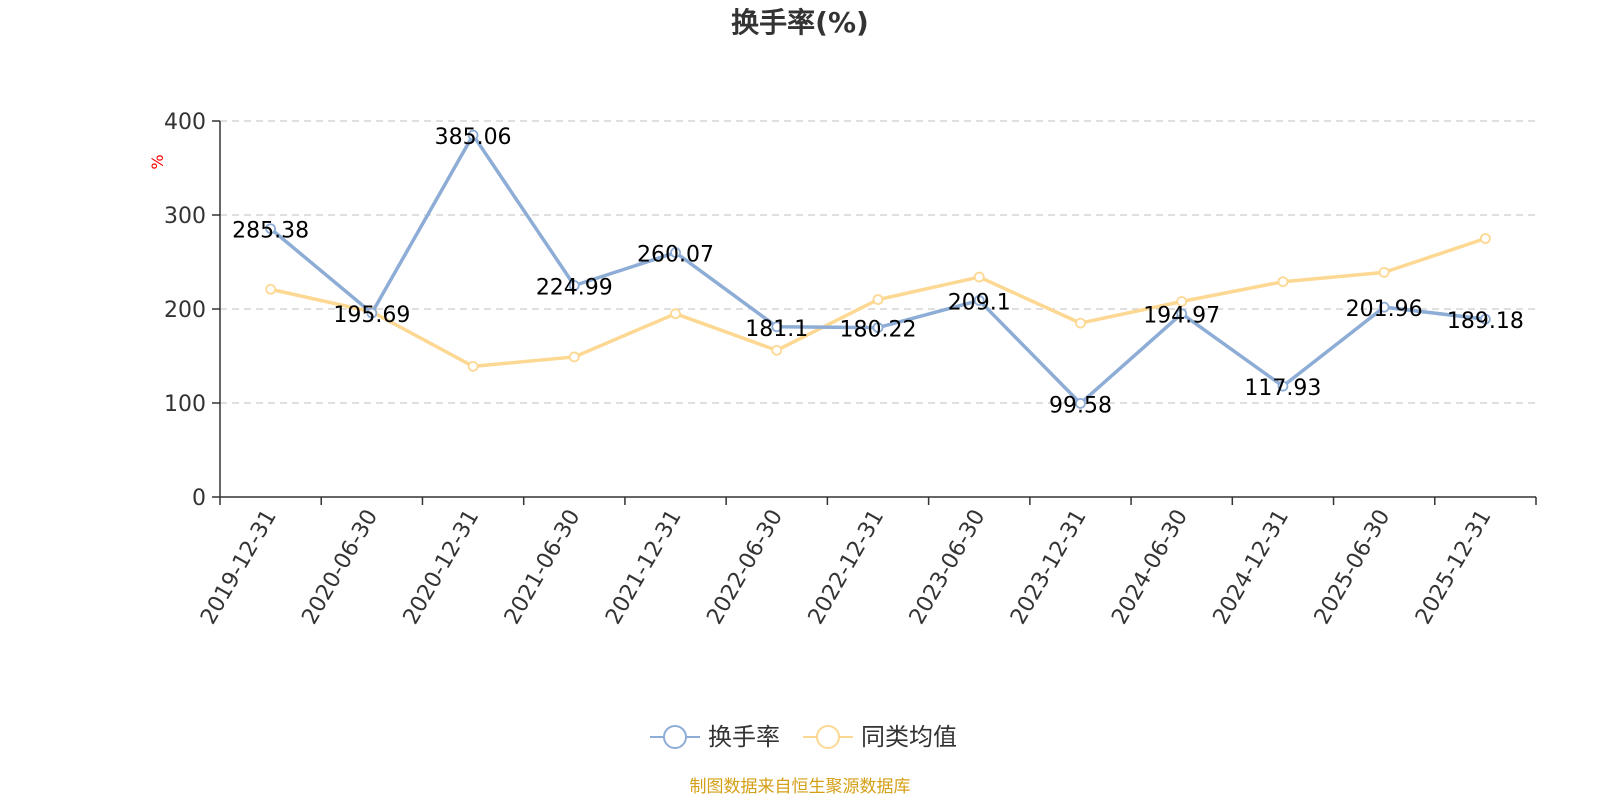 The height and width of the screenshot is (800, 1600). I want to click on legend-item: 换手率, so click(715, 737).